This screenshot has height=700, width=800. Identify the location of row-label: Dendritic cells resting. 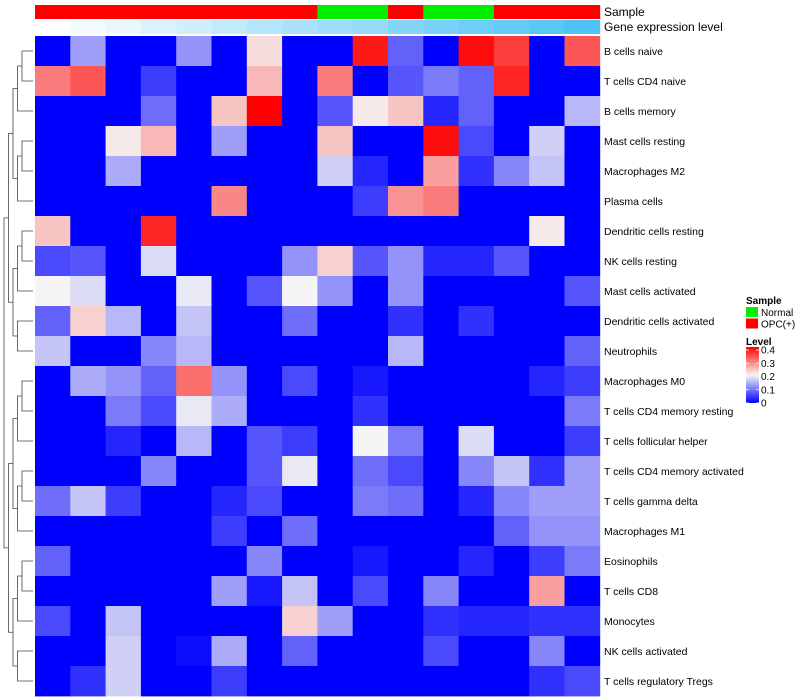
(654, 232).